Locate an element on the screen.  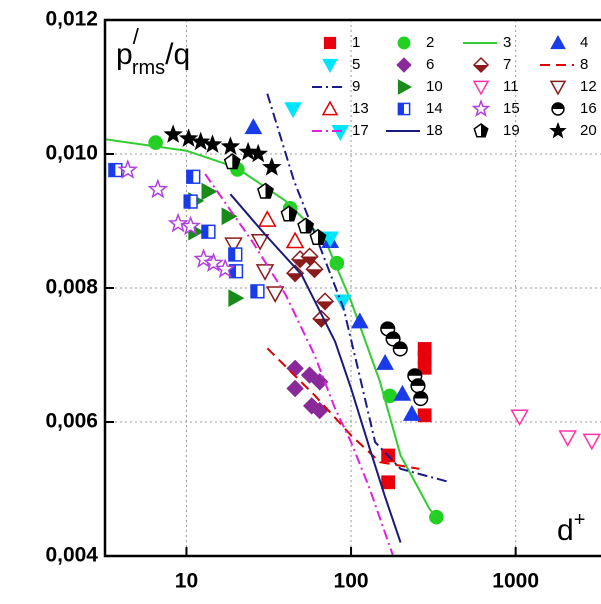
legend-entry: 20 is located at coordinates (573, 130).